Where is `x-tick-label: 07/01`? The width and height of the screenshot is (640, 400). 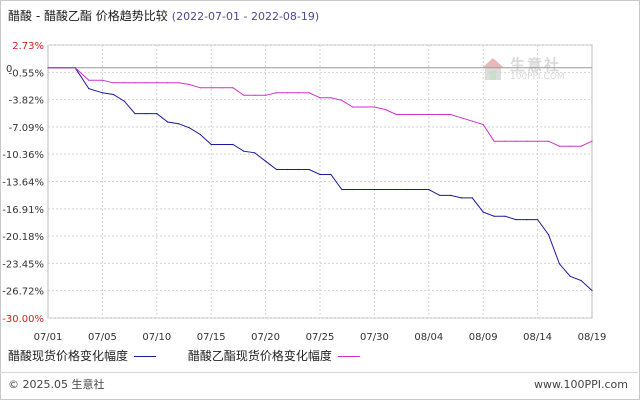
x-tick-label: 07/01 is located at coordinates (48, 337).